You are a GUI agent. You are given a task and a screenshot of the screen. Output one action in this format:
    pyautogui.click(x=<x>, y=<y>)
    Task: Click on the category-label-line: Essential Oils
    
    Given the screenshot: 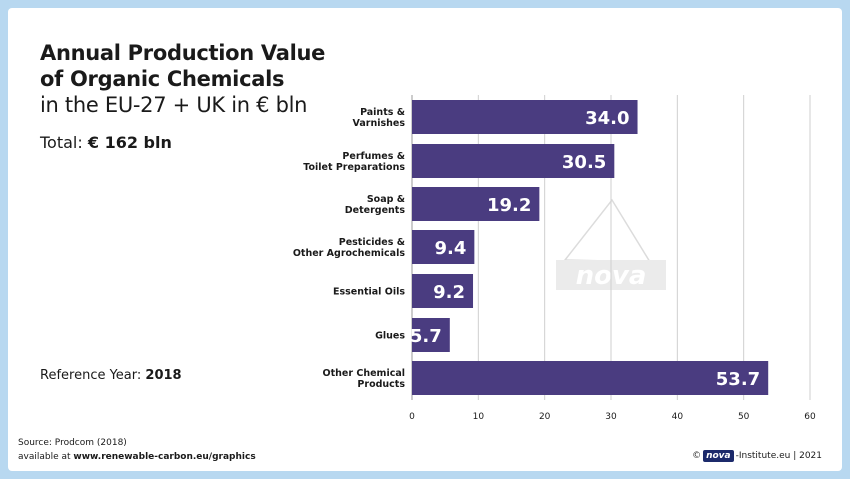 What is the action you would take?
    pyautogui.click(x=369, y=292)
    